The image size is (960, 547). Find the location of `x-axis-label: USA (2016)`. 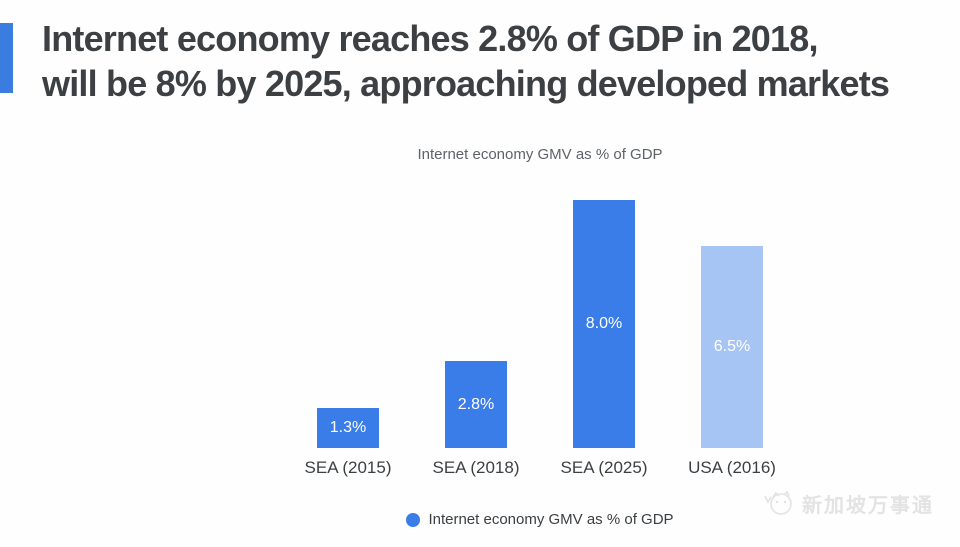

x-axis-label: USA (2016) is located at coordinates (732, 467).